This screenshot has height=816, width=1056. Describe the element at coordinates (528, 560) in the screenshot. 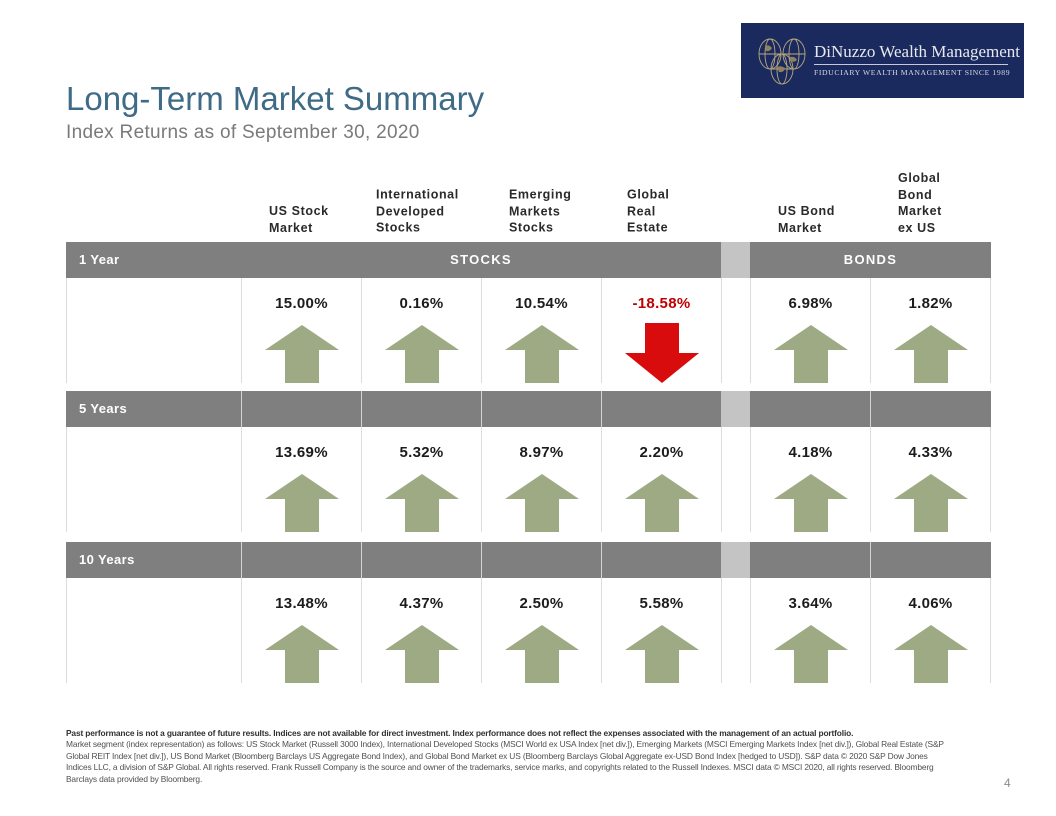

I see `row-header-10-years: 10 Years` at that location.